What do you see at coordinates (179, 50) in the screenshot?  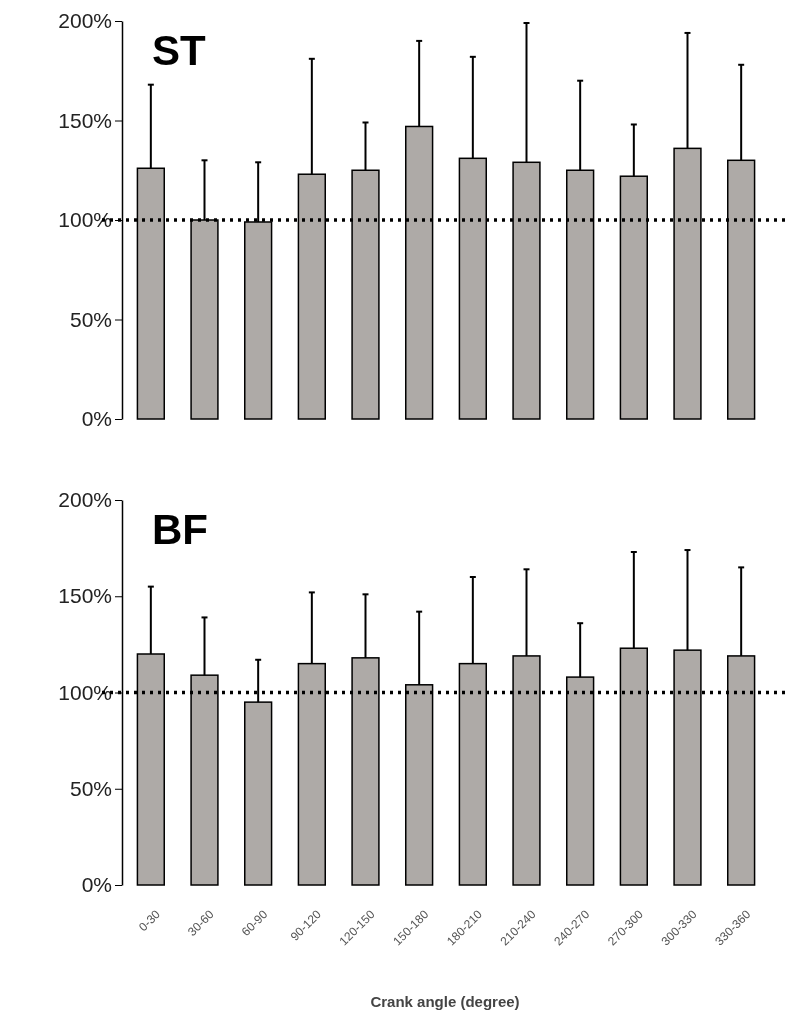 I see `chart-title: ST` at bounding box center [179, 50].